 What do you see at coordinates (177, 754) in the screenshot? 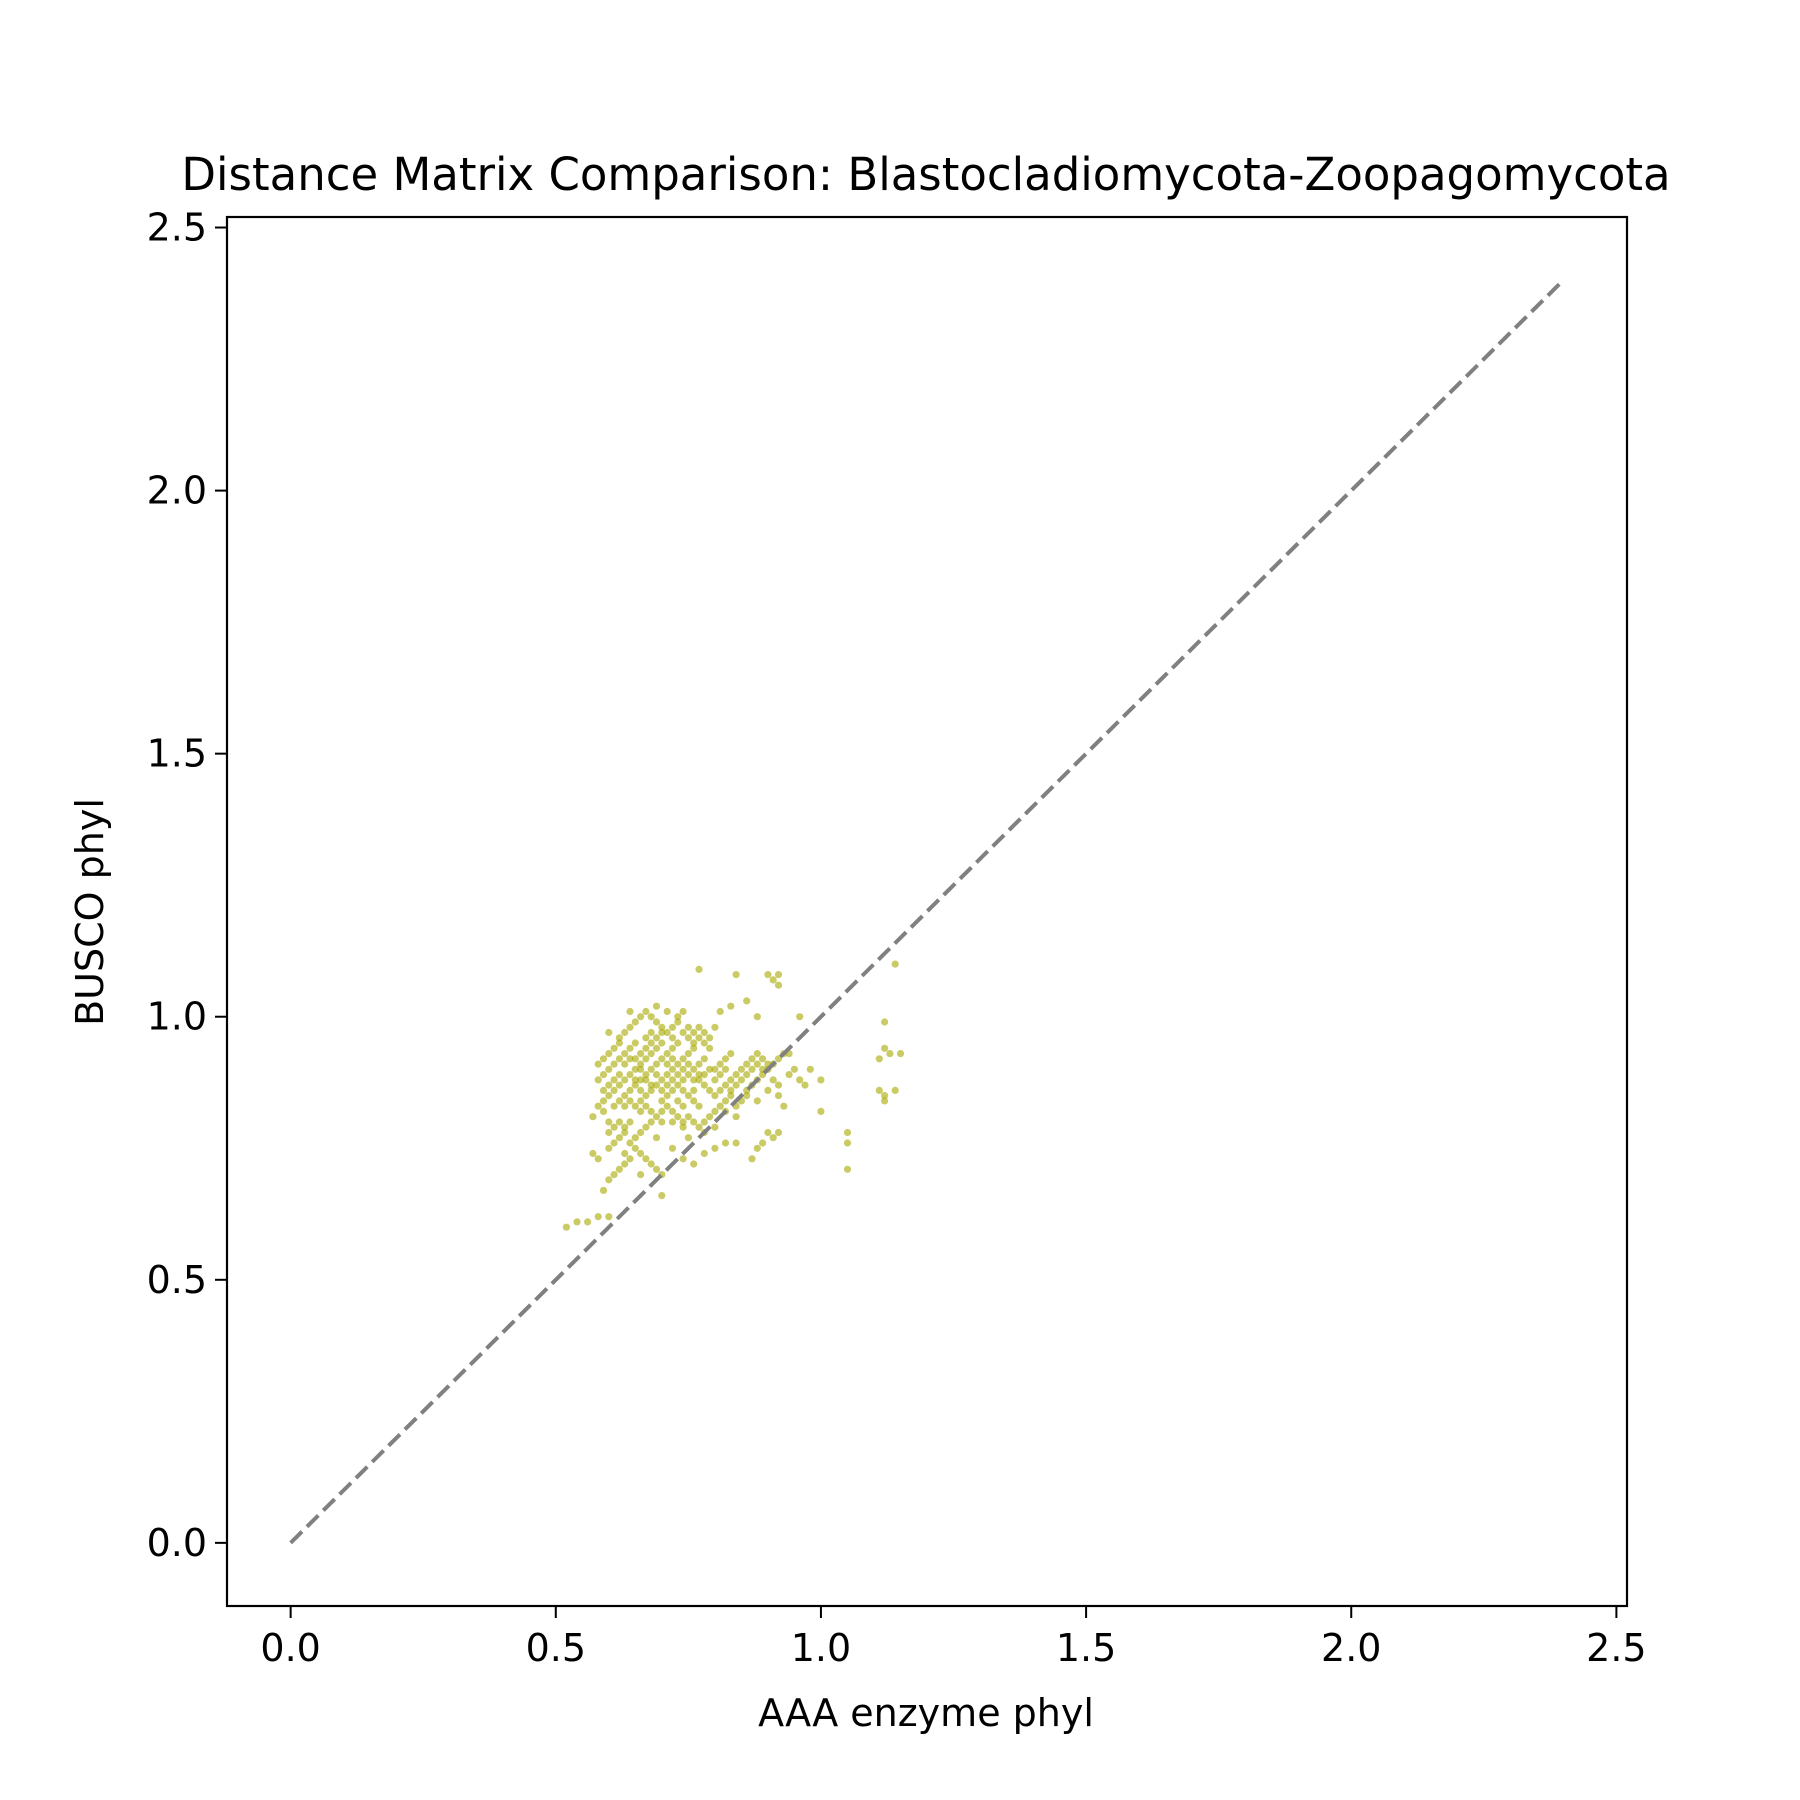
I see `y-tick-label: 1.5` at bounding box center [177, 754].